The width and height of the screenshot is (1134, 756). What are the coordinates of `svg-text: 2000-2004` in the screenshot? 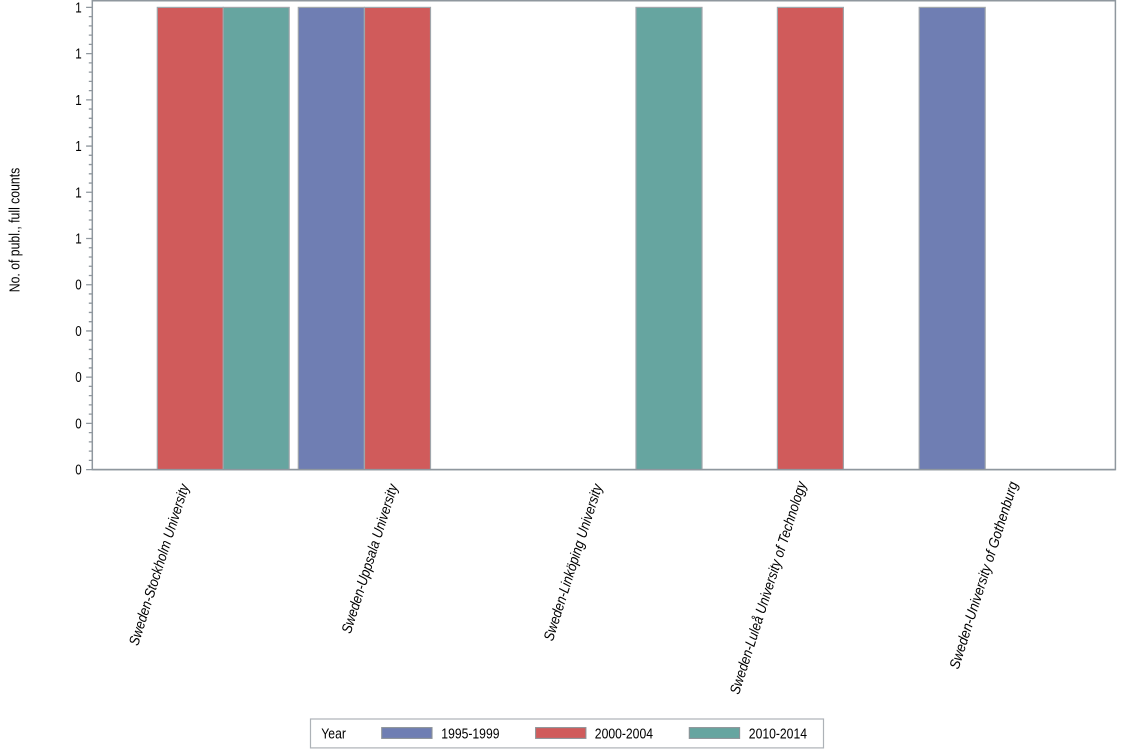 It's located at (624, 733).